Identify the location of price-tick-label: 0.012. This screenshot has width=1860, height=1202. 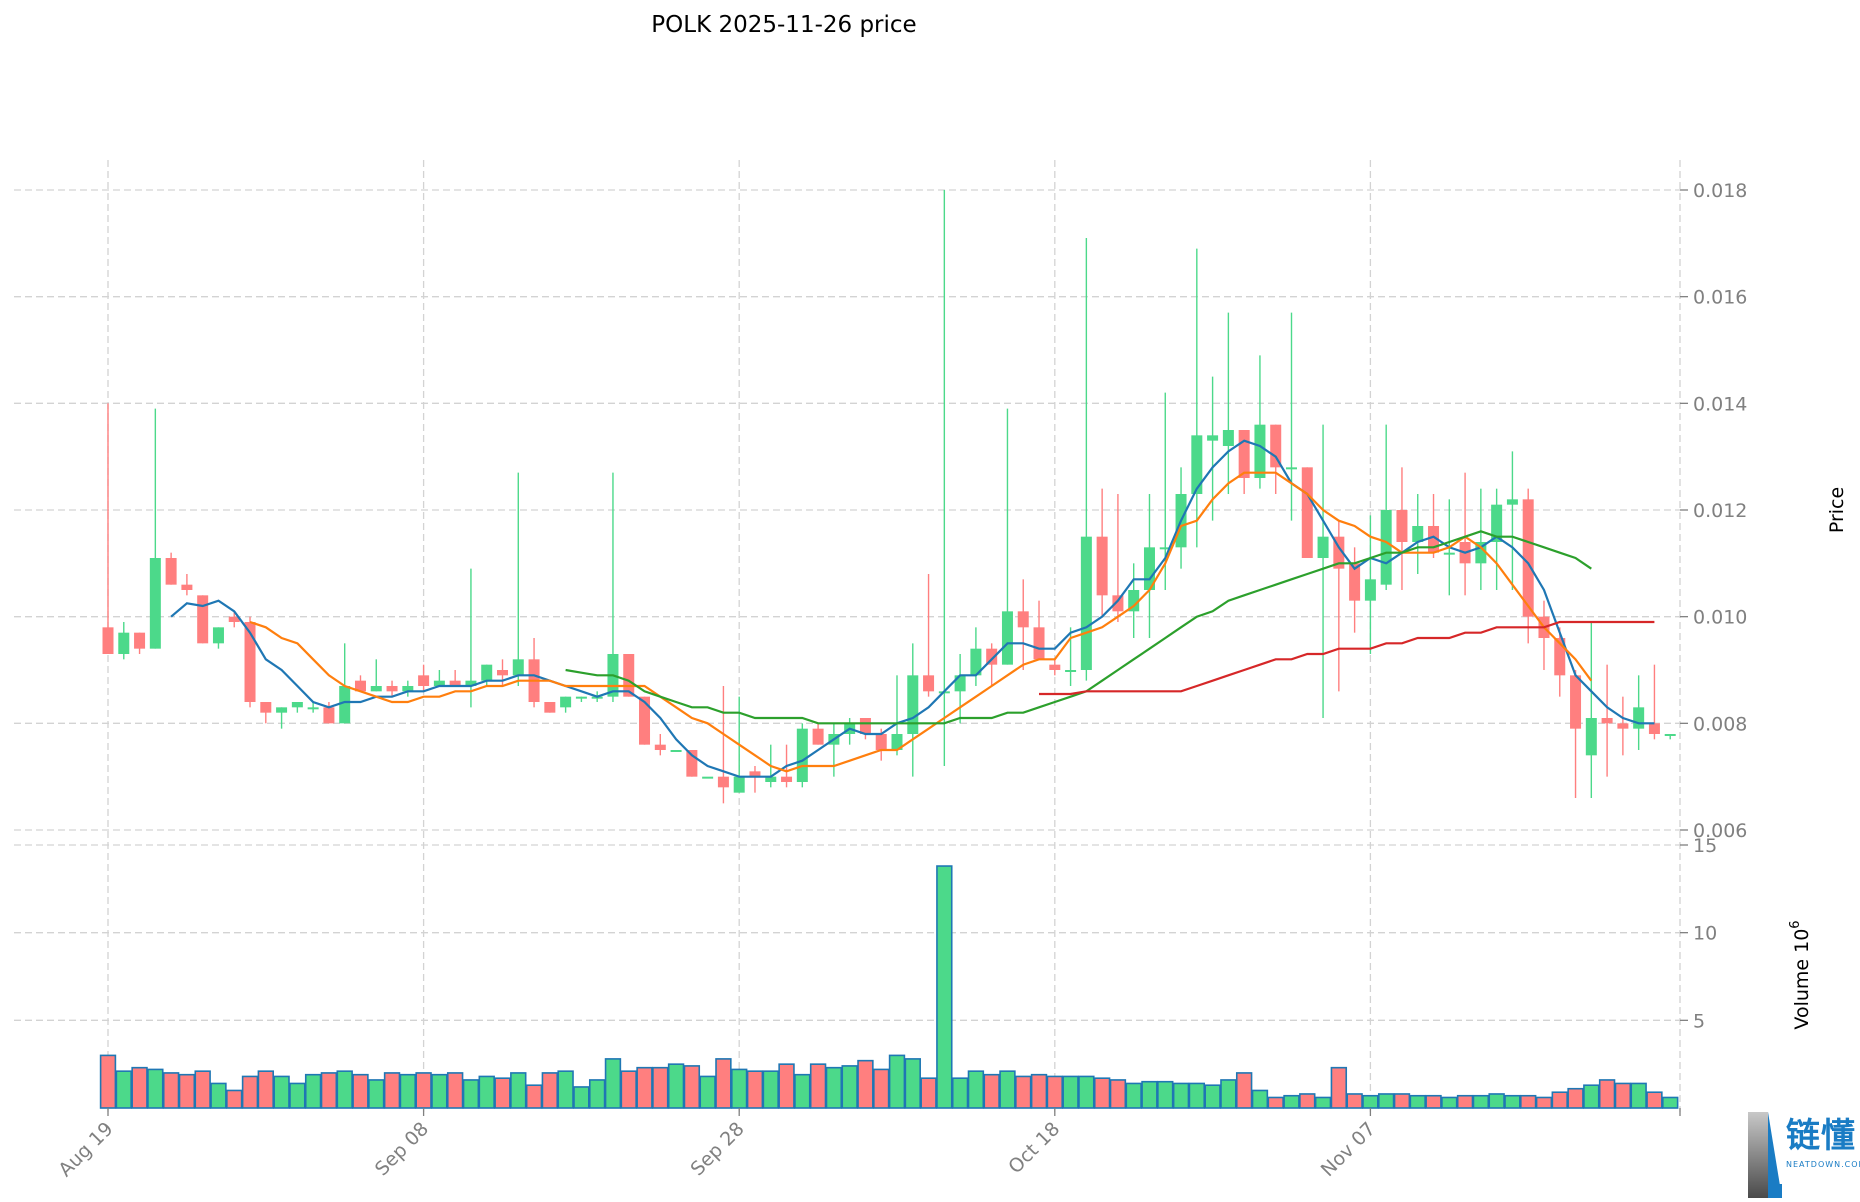
(1720, 511).